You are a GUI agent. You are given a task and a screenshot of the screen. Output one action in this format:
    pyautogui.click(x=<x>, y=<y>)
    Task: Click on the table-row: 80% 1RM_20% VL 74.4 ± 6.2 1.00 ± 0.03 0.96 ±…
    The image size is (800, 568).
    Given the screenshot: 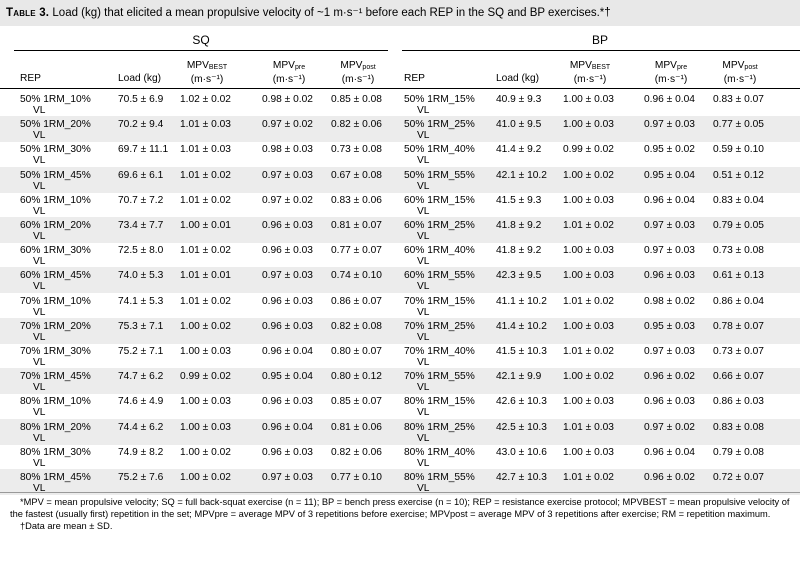 What is the action you would take?
    pyautogui.click(x=400, y=431)
    